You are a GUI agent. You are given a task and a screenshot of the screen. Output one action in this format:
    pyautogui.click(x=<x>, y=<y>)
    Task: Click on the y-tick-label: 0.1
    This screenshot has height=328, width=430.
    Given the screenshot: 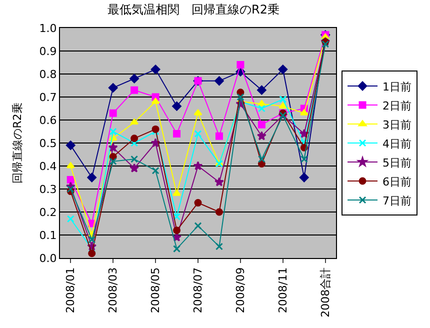 What is the action you would take?
    pyautogui.click(x=48, y=235)
    